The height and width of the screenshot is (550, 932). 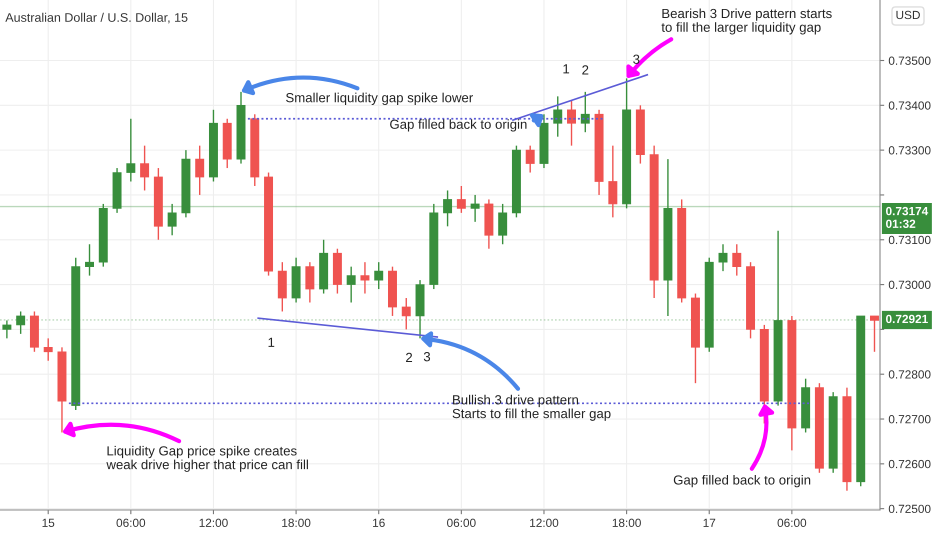 I want to click on y-tick-label: 0.72500, so click(x=909, y=509).